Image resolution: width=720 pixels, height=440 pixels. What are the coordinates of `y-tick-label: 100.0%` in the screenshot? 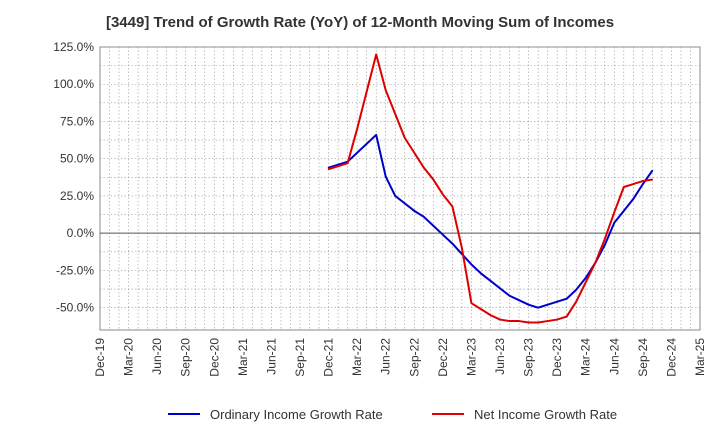 It's located at (73, 84).